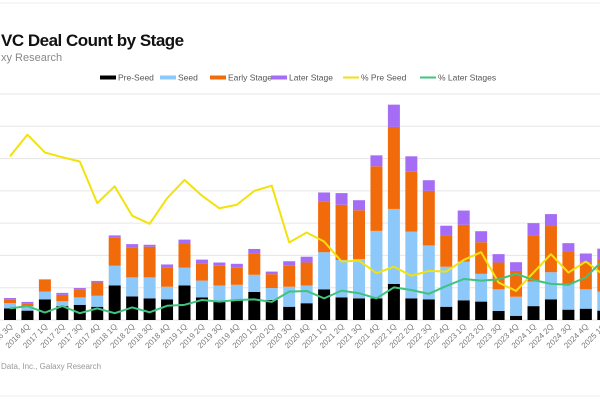  What do you see at coordinates (311, 78) in the screenshot?
I see `legend-label: Later Stage` at bounding box center [311, 78].